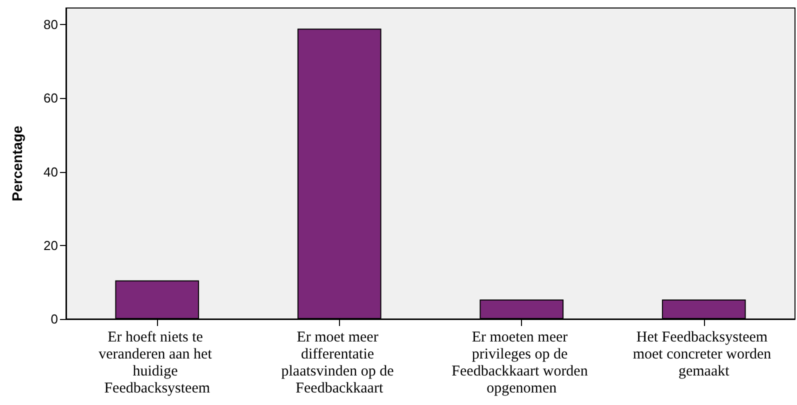  Describe the element at coordinates (522, 363) in the screenshot. I see `x-tick-label: Er moeten meer privileges op de Feedbackkaart worden opgenomen` at that location.